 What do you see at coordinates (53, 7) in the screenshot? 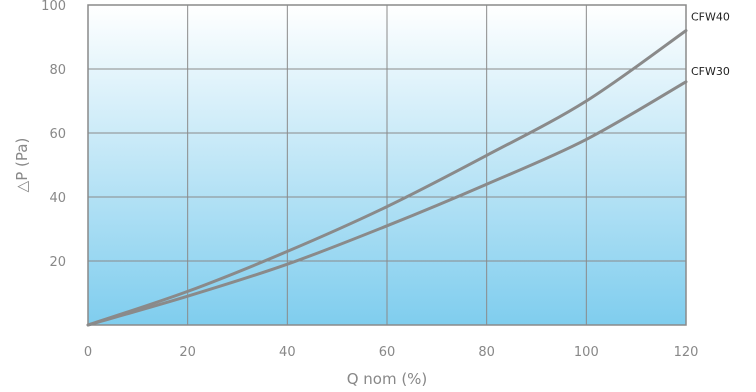
I see `y-tick-label: 100` at bounding box center [53, 7].